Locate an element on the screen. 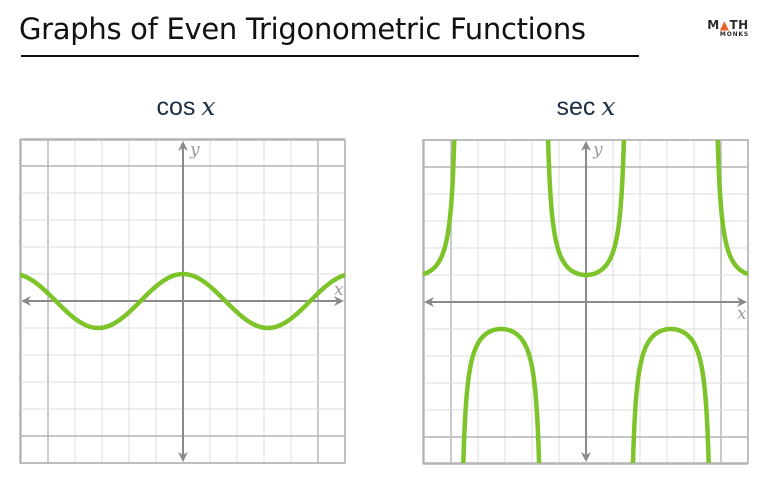  logo-subtitle: MONKS is located at coordinates (734, 34).